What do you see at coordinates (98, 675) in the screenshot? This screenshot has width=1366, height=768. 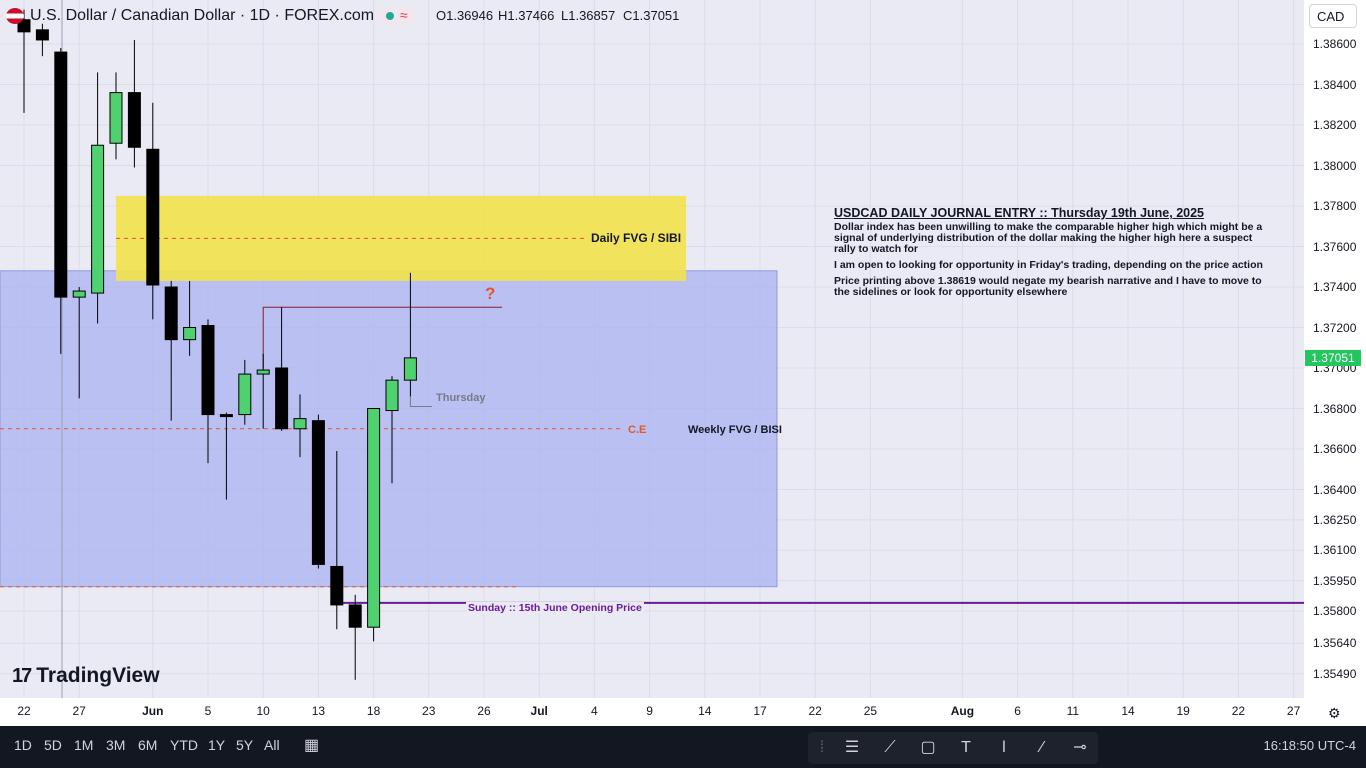 I see `tradingview-logo-text: TradingView` at bounding box center [98, 675].